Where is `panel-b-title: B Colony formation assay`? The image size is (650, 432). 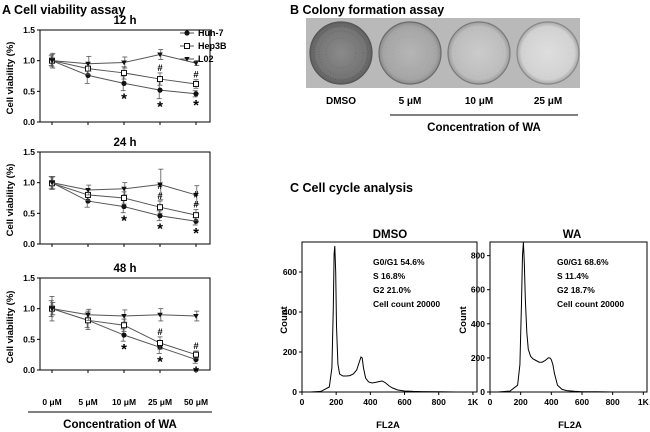 panel-b-title: B Colony formation assay is located at coordinates (367, 10).